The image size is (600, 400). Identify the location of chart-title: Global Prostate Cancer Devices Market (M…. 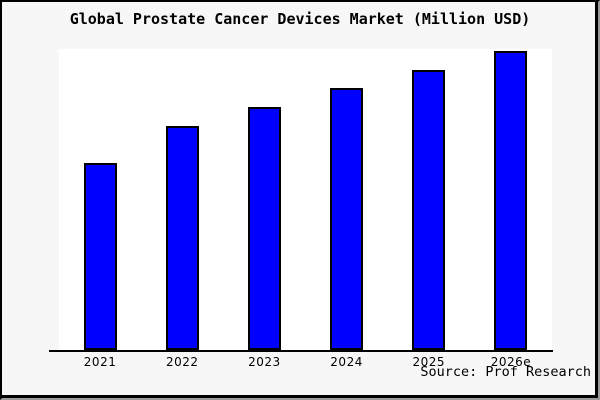
(300, 19).